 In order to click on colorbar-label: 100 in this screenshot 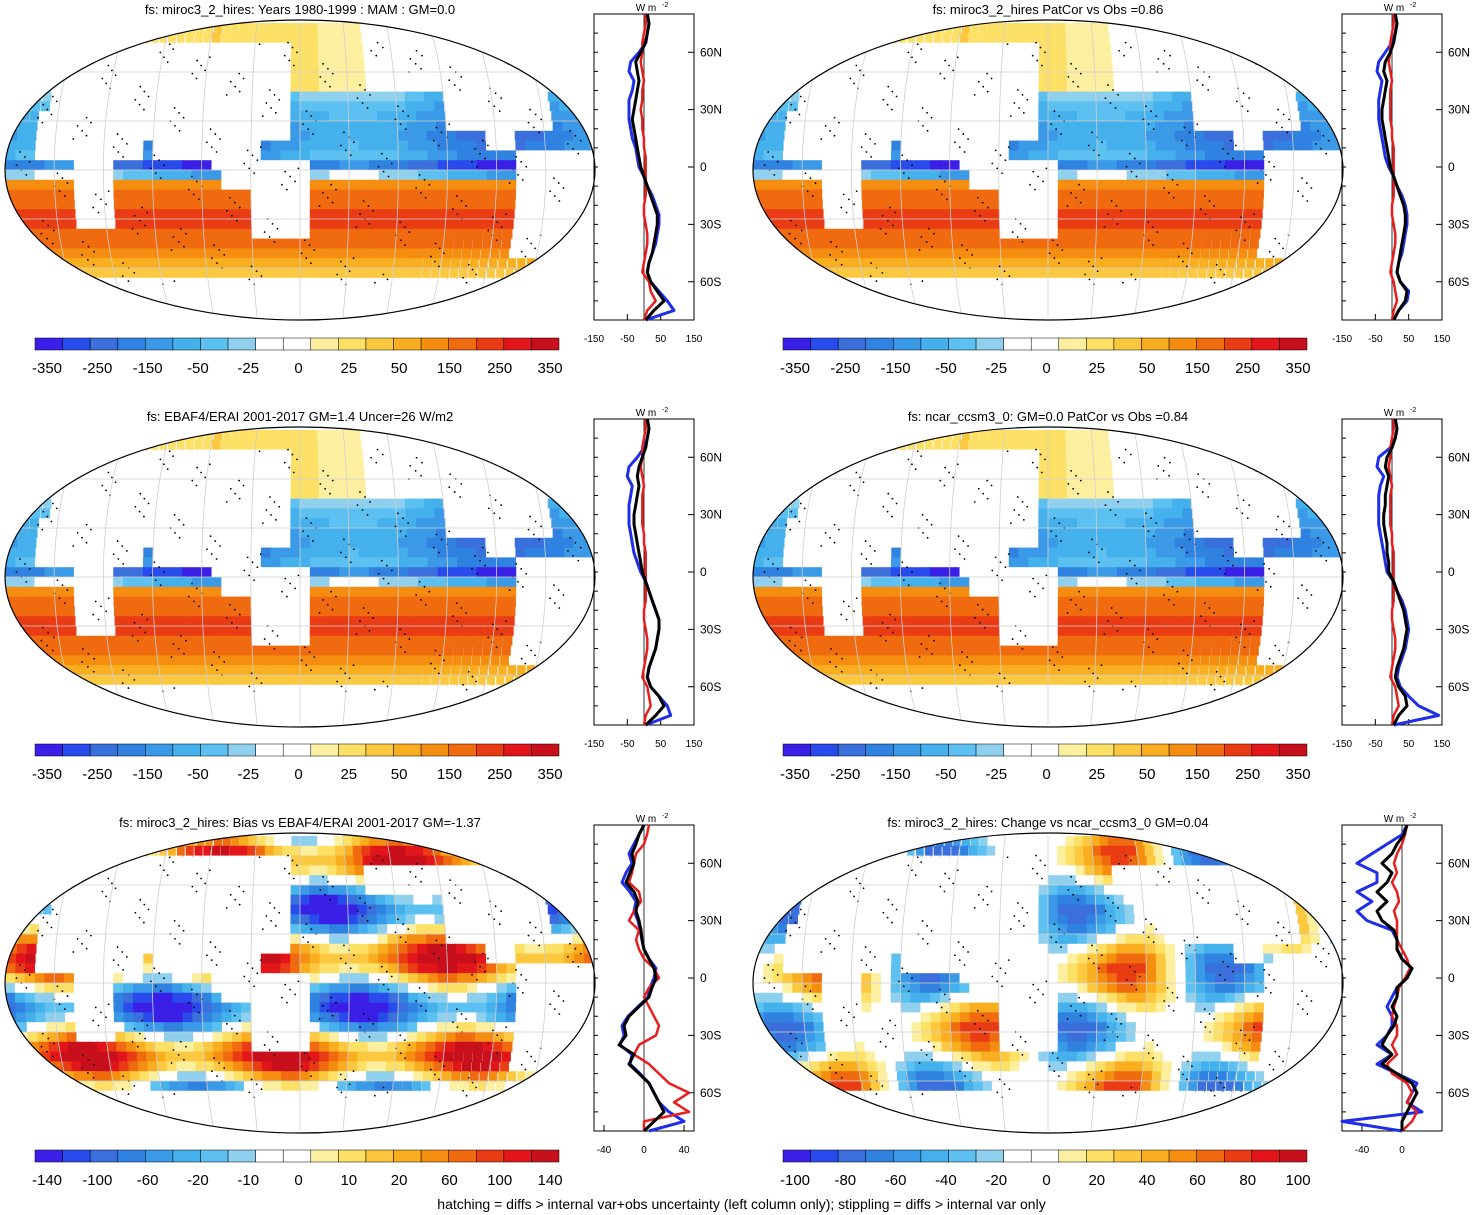, I will do `click(499, 1180)`.